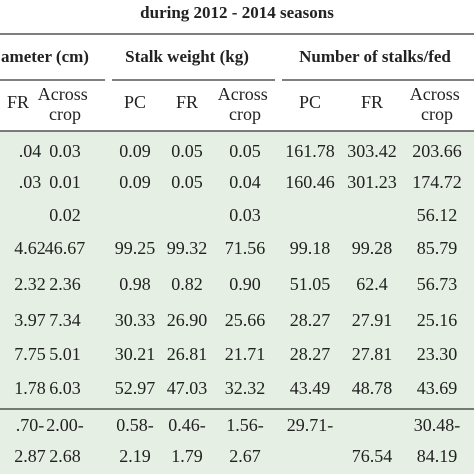  Describe the element at coordinates (372, 248) in the screenshot. I see `table-cell: 99.28` at that location.